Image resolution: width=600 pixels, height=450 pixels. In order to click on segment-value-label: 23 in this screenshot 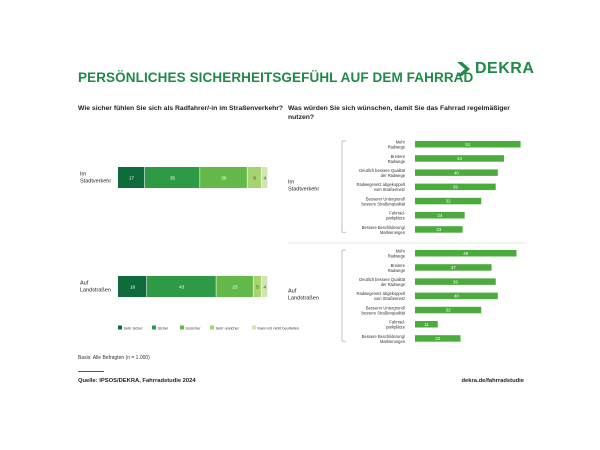, I will do `click(235, 286)`.